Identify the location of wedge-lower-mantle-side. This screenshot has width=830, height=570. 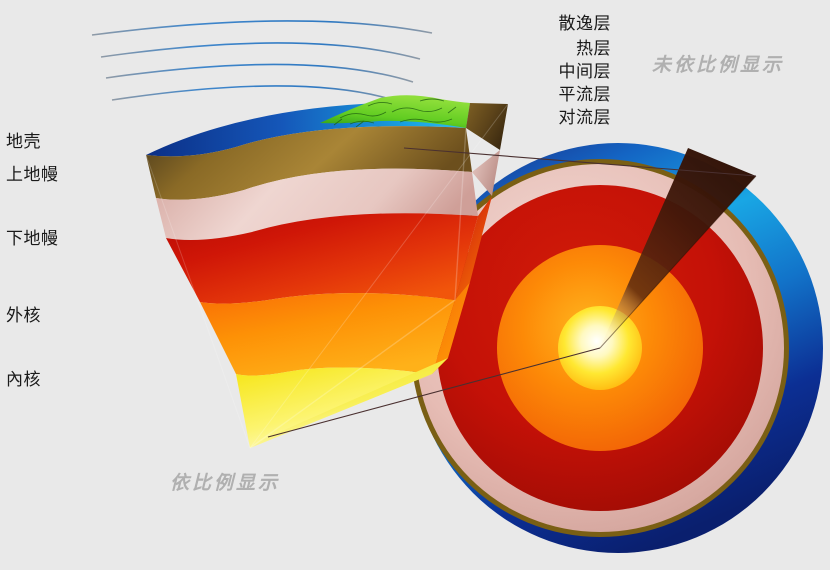
(473, 248).